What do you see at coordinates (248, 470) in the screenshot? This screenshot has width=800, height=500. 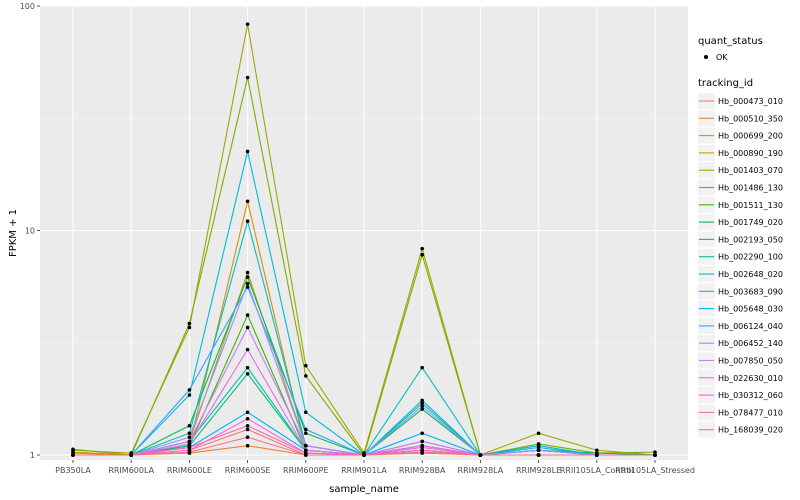 I see `x-tick-label: RRIM600SE` at bounding box center [248, 470].